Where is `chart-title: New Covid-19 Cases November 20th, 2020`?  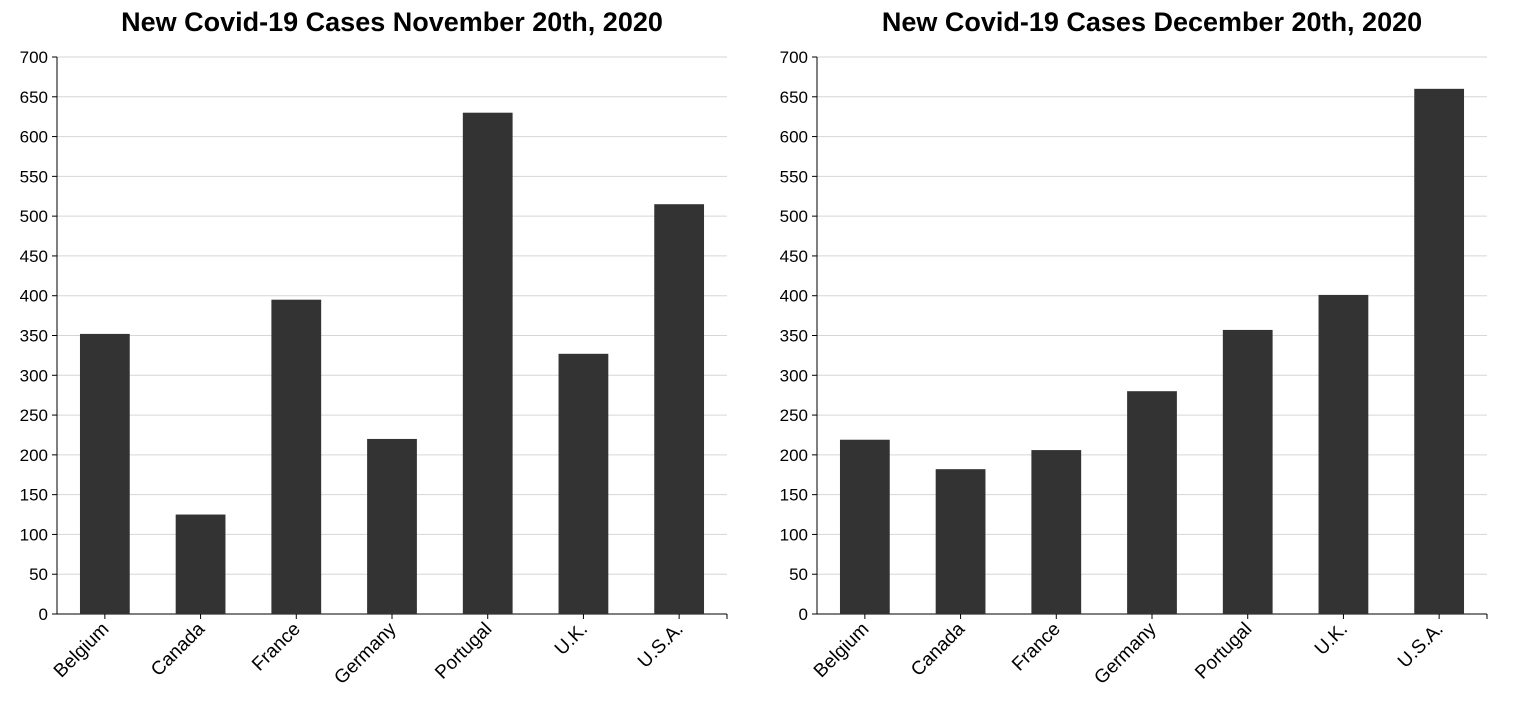
chart-title: New Covid-19 Cases November 20th, 2020 is located at coordinates (392, 22).